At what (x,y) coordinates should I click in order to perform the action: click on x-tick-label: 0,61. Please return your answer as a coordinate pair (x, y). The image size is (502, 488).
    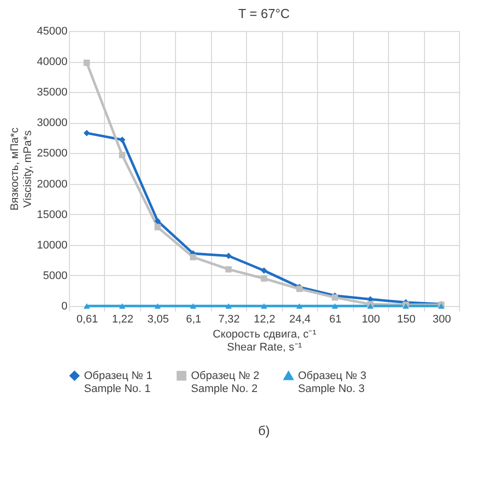
    Looking at the image, I should click on (87, 320).